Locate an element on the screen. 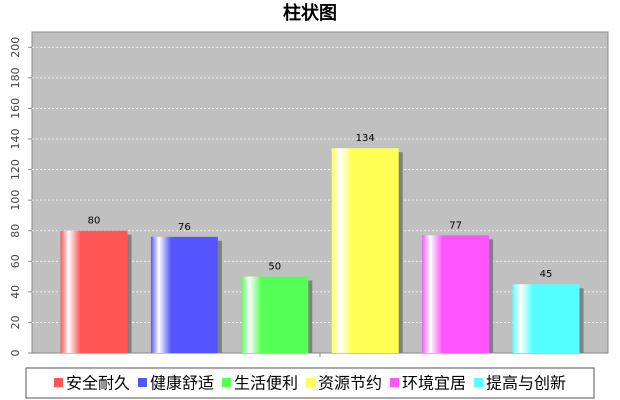 This screenshot has height=400, width=620. value-label: 77 is located at coordinates (455, 225).